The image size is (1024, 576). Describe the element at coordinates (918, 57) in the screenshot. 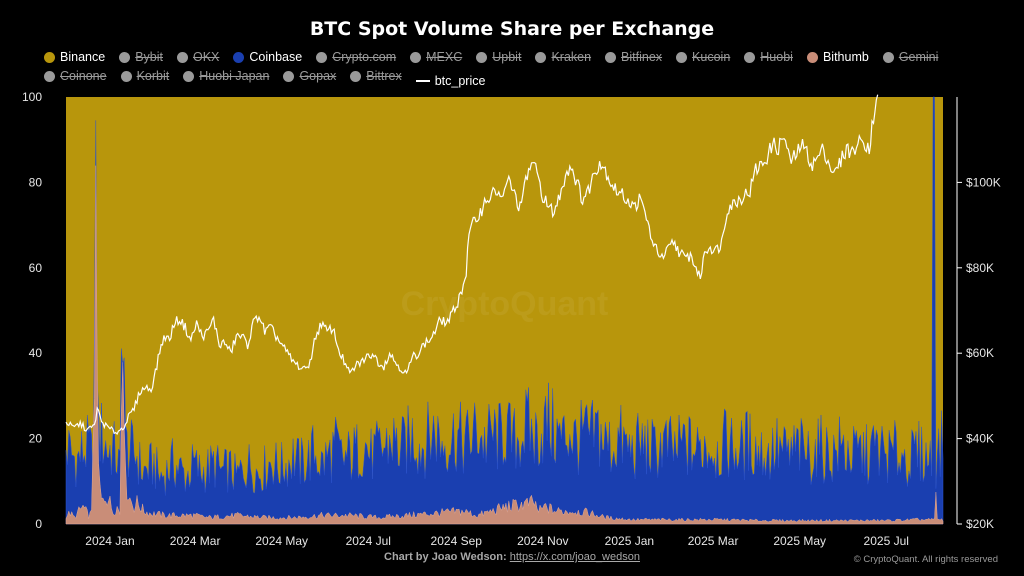

I see `legend-label: Gemini` at that location.